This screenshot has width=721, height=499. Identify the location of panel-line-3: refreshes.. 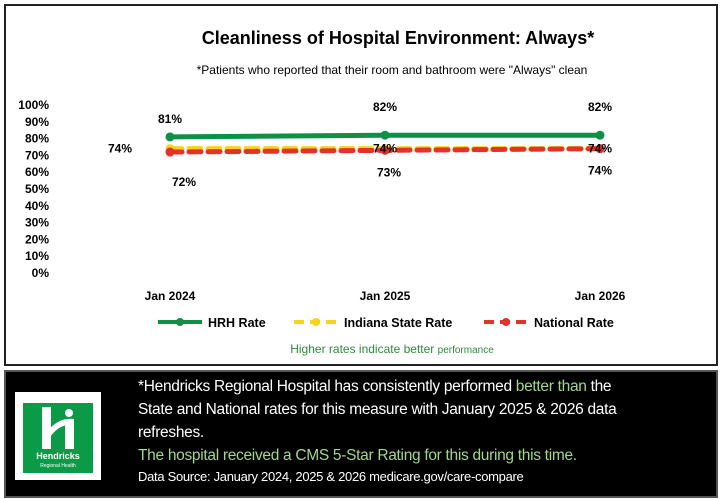
(171, 432).